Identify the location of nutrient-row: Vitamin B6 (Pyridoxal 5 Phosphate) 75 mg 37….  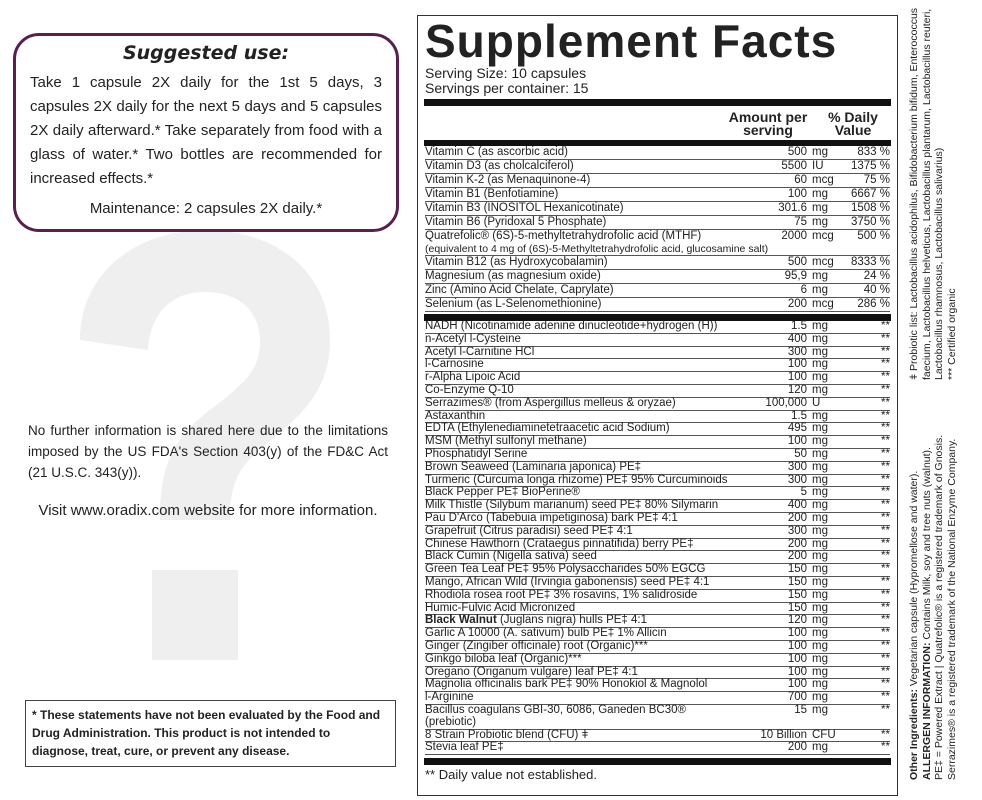
(657, 223).